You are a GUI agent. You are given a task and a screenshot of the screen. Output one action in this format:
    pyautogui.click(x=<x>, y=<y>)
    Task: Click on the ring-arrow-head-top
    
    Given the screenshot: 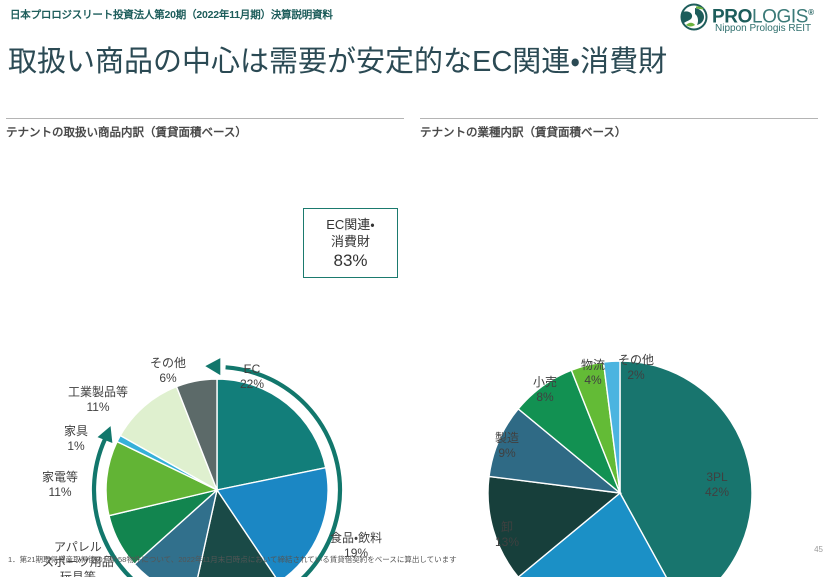 What is the action you would take?
    pyautogui.click(x=213, y=367)
    